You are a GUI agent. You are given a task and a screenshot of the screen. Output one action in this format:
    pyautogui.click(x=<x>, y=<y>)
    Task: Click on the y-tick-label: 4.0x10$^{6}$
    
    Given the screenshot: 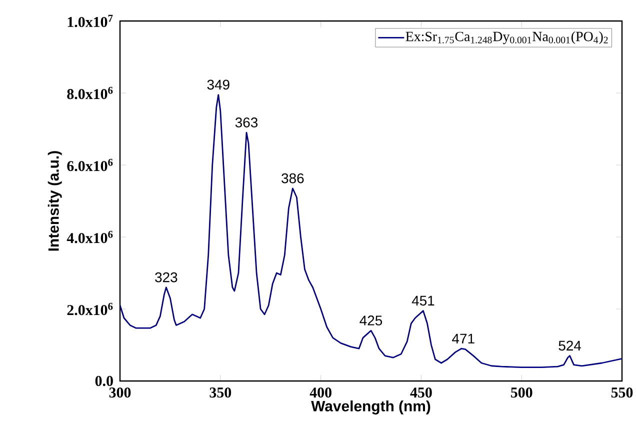 What is the action you would take?
    pyautogui.click(x=89, y=237)
    